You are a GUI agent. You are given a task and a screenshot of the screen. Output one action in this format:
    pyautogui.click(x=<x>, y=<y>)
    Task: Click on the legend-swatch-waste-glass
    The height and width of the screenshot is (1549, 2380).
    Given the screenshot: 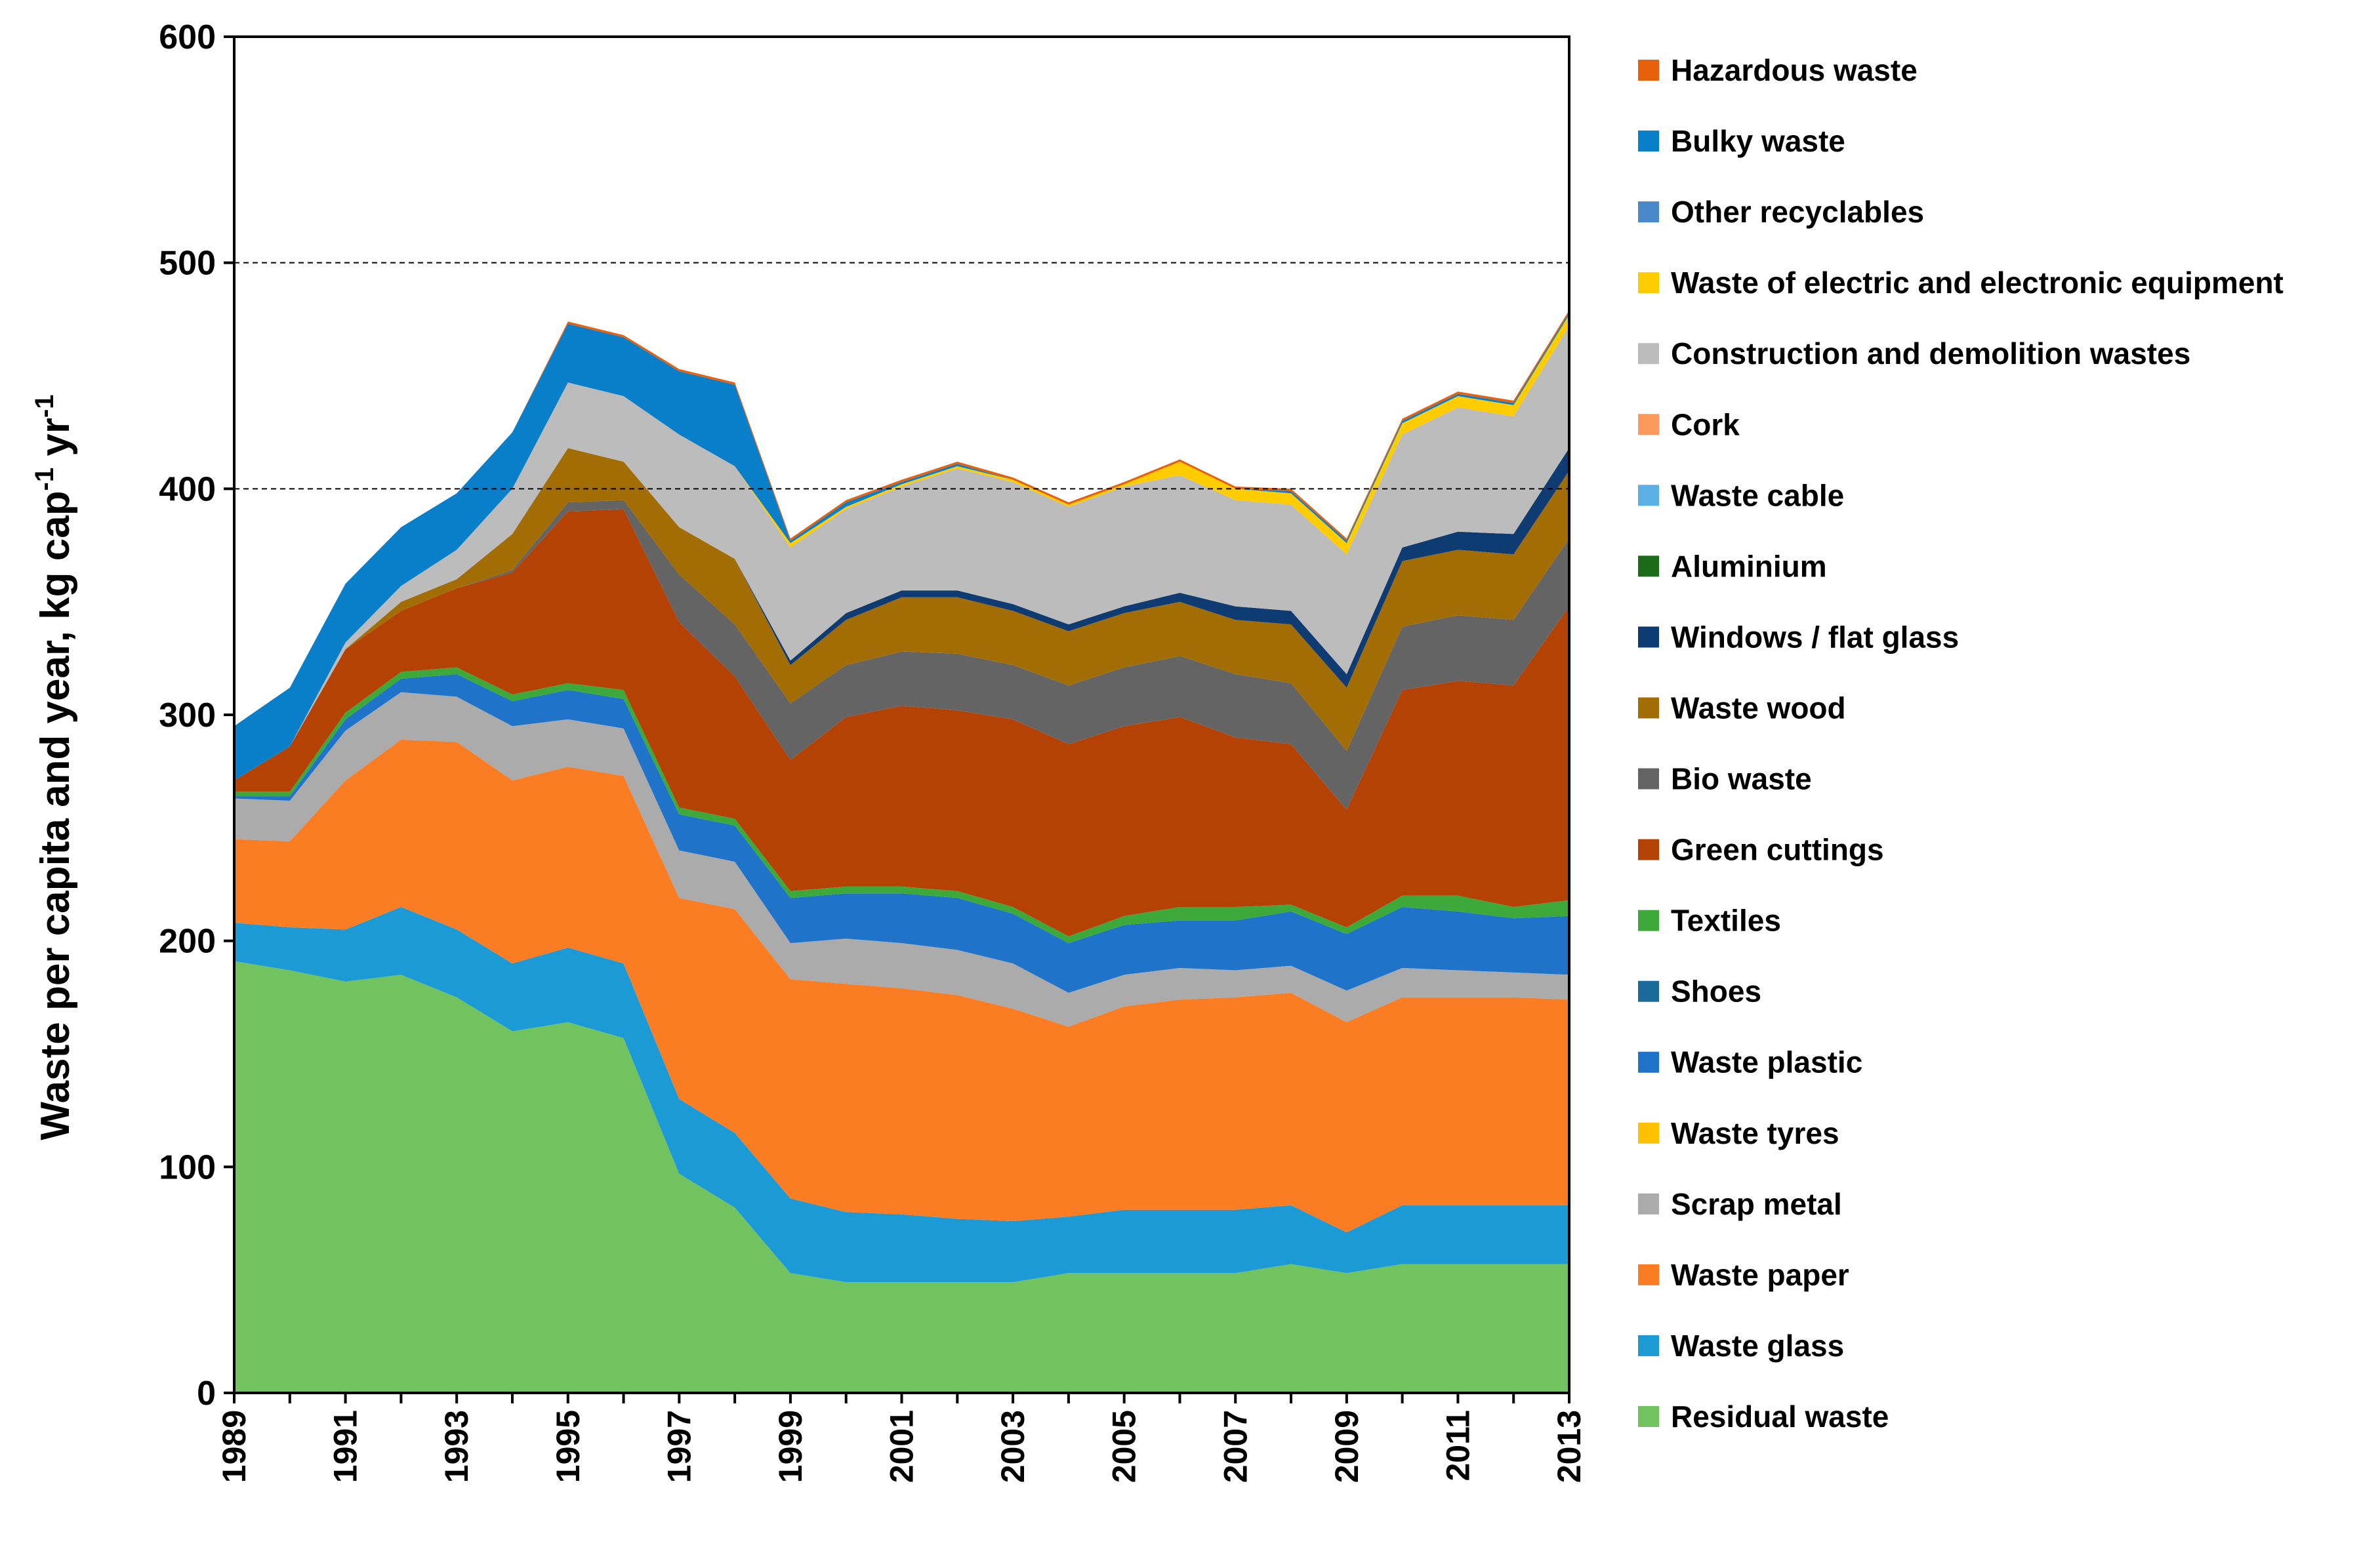 What is the action you would take?
    pyautogui.click(x=1648, y=1345)
    